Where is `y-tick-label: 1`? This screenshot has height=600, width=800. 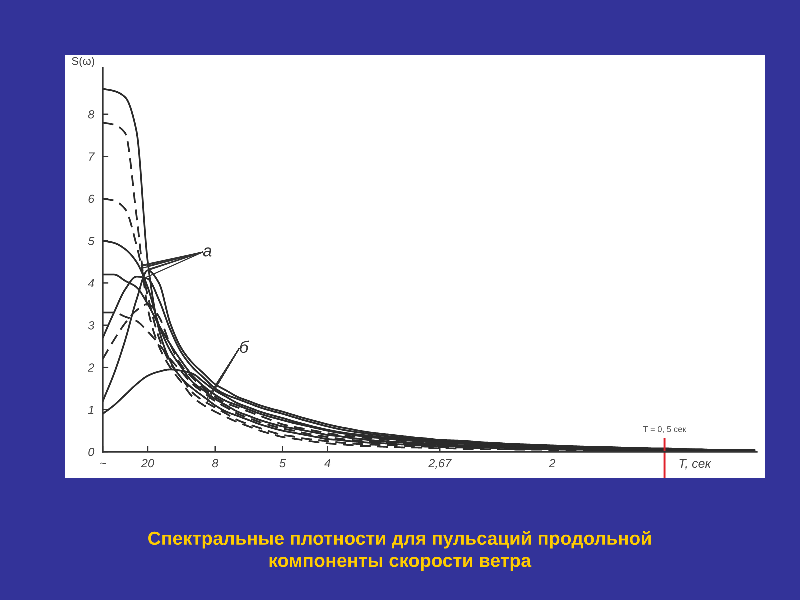 y-tick-label: 1 is located at coordinates (91, 410).